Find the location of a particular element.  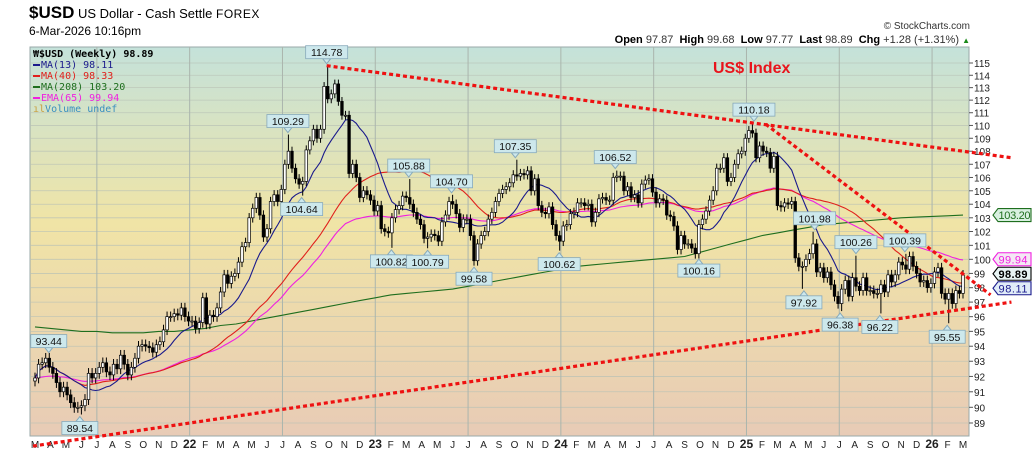

price-label: 100.16 is located at coordinates (699, 268).